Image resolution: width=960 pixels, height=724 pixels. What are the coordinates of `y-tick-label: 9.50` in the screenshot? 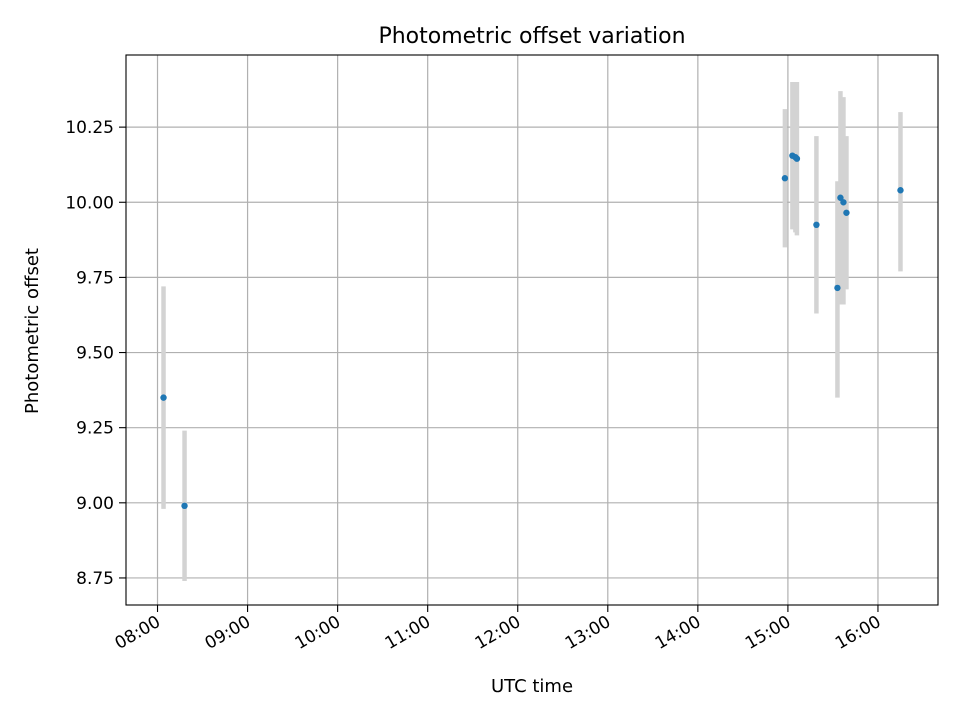 It's located at (95, 354).